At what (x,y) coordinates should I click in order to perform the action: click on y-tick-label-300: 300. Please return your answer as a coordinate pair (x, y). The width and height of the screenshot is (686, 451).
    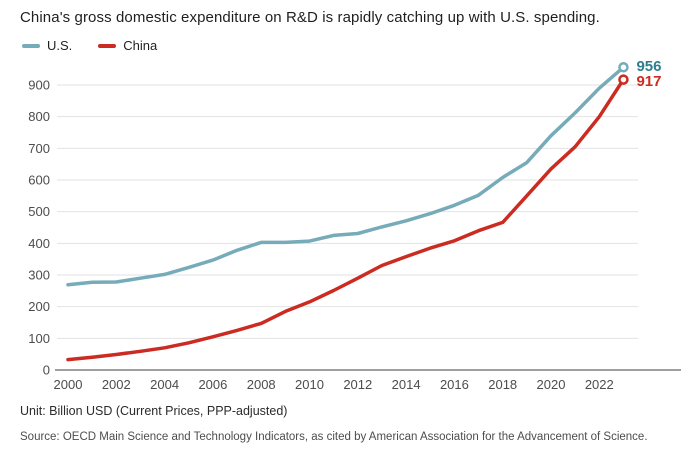
    Looking at the image, I should click on (39, 275).